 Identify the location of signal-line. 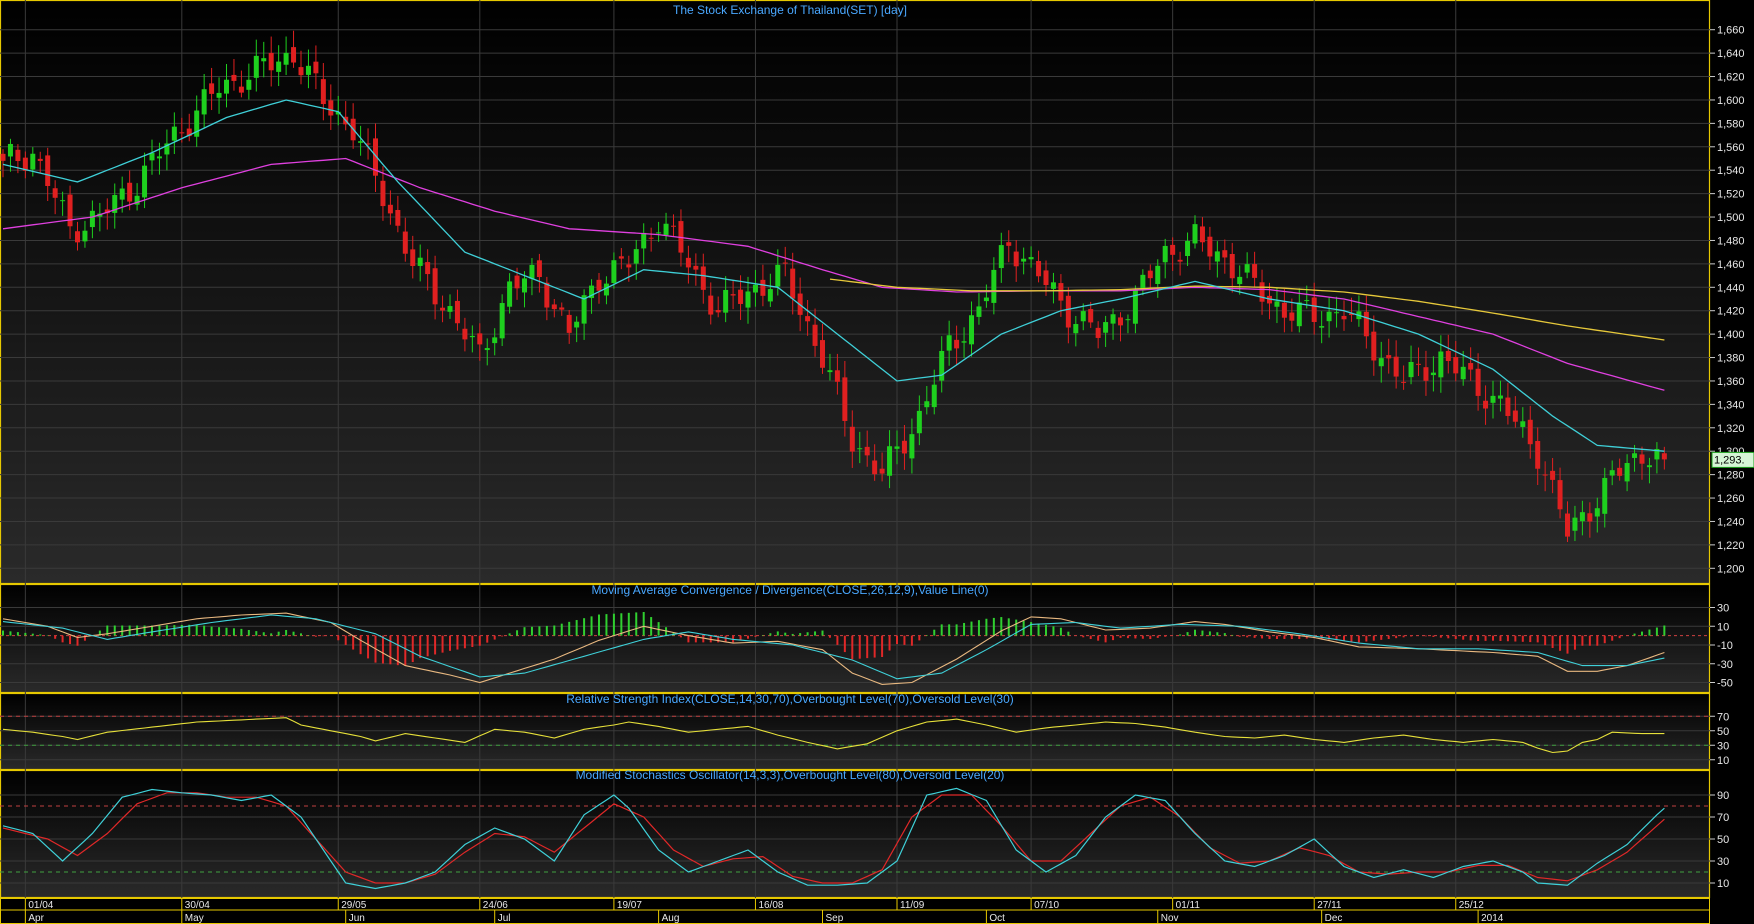
(833, 647).